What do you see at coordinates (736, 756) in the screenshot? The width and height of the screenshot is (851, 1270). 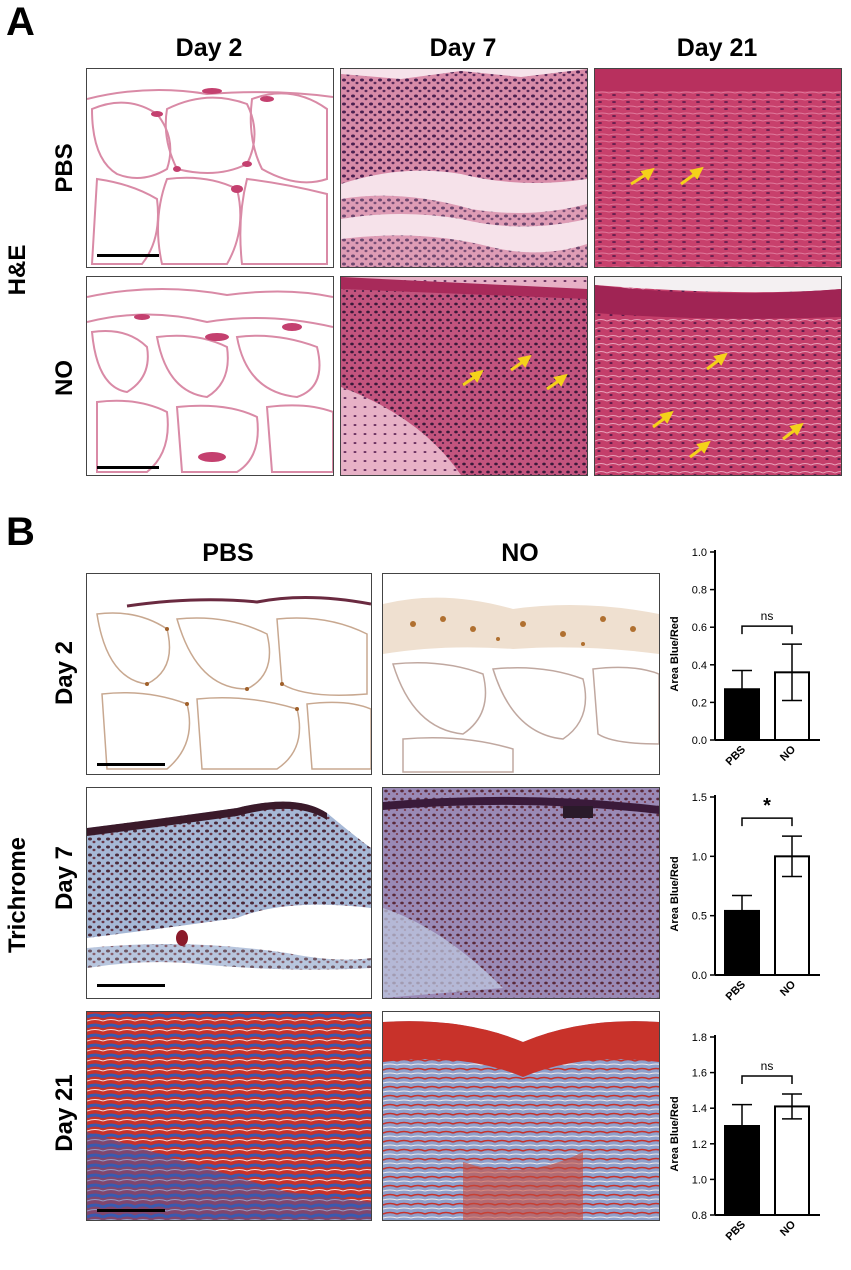 I see `chart0-category-label: PBS` at bounding box center [736, 756].